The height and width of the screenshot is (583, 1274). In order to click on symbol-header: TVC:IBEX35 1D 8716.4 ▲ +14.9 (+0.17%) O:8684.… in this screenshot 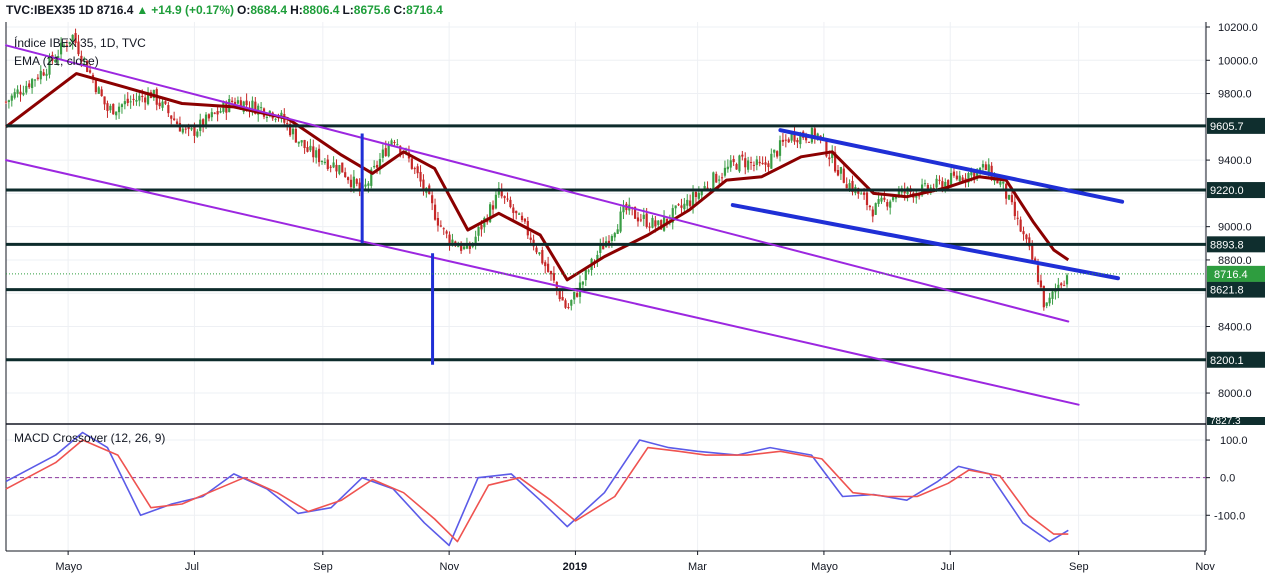, I will do `click(226, 10)`.